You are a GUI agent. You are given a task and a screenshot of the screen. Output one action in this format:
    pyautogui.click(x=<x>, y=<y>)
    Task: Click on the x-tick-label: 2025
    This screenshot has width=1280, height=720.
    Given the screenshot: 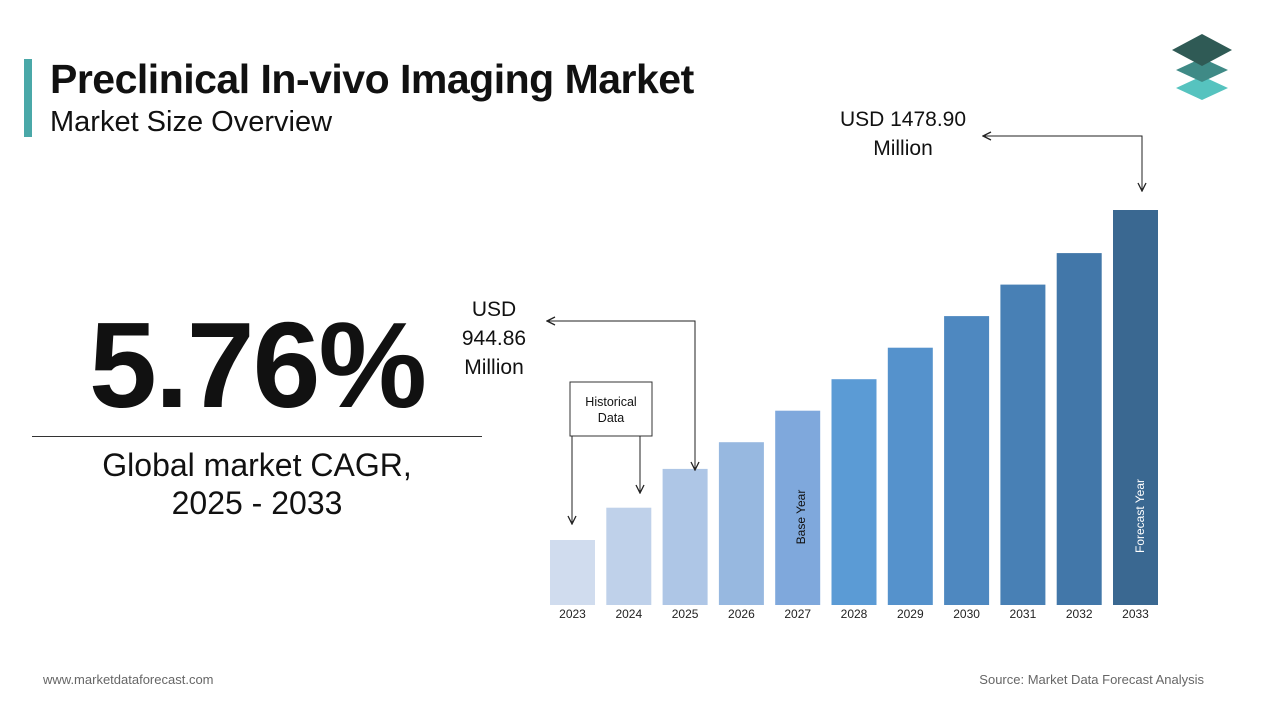 What is the action you would take?
    pyautogui.click(x=685, y=614)
    